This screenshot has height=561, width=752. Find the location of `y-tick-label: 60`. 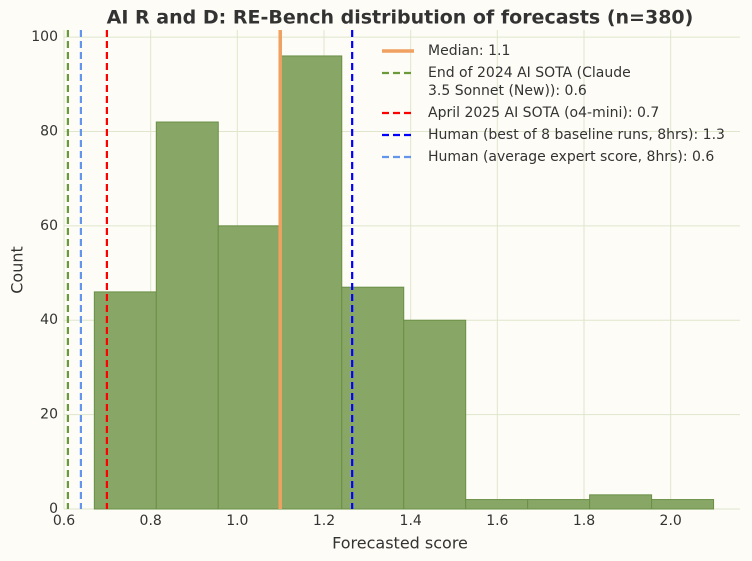

y-tick-label: 60 is located at coordinates (49, 226).